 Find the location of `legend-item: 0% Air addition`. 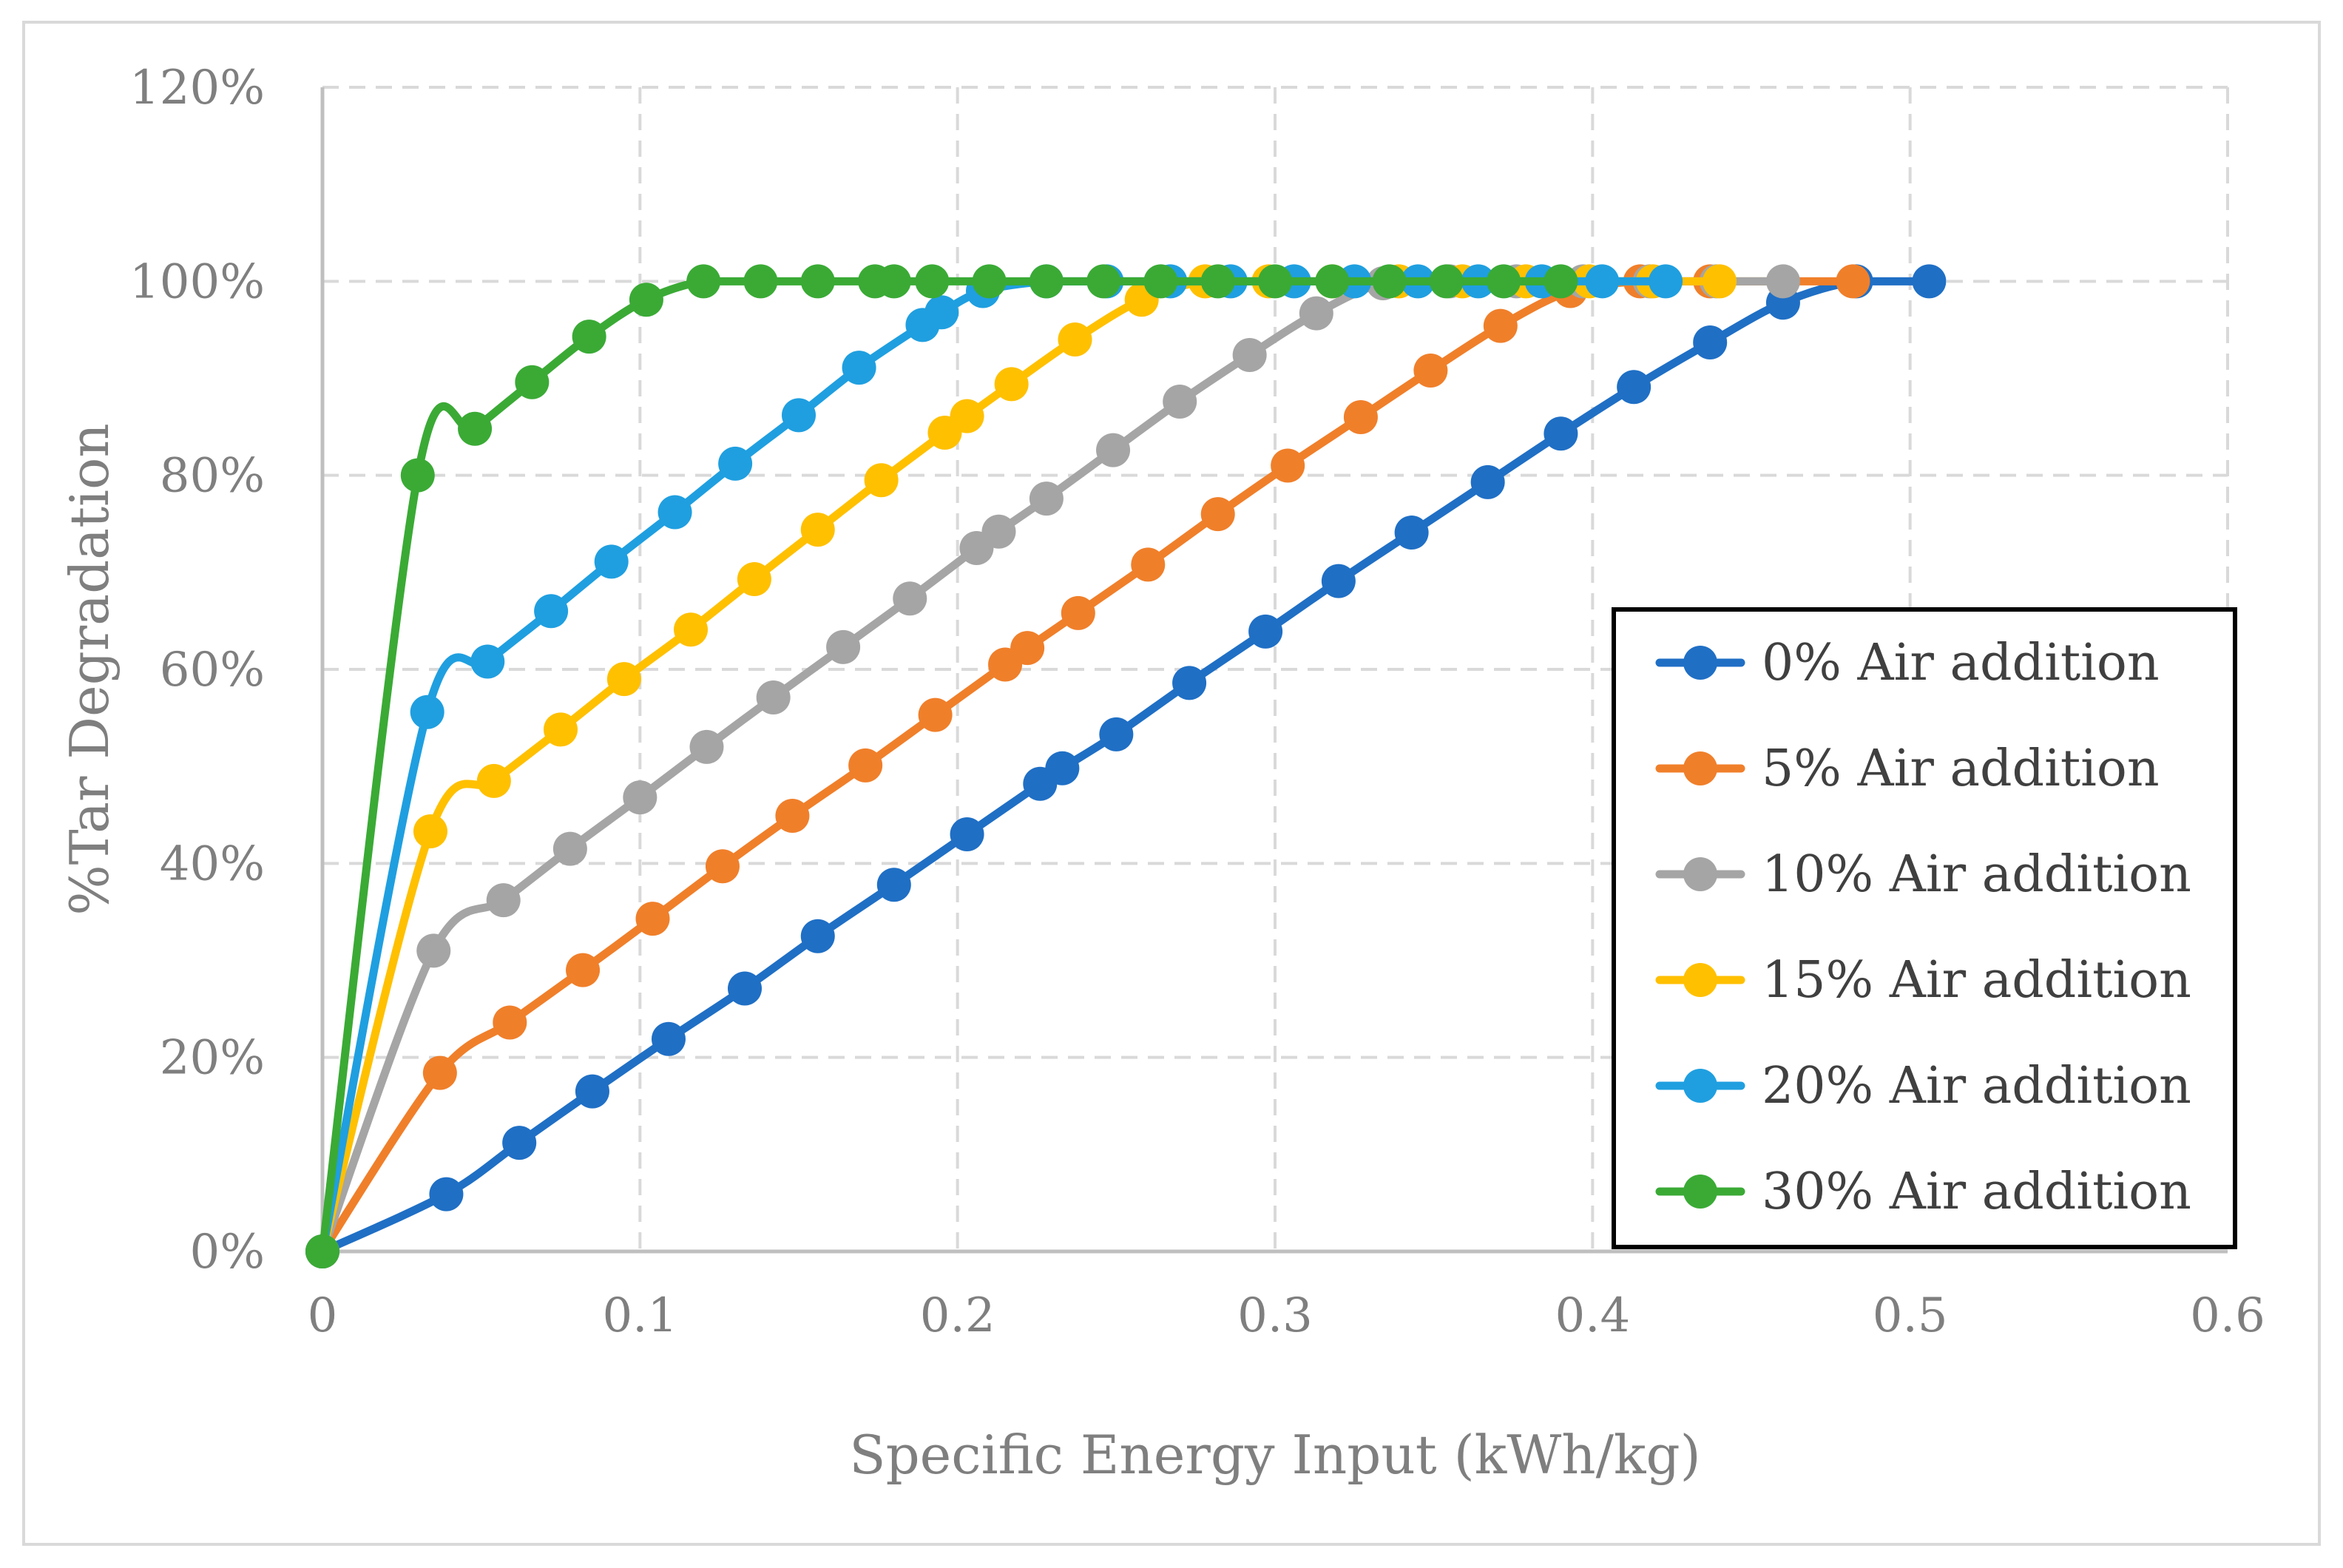

legend-item: 0% Air addition is located at coordinates (1908, 663).